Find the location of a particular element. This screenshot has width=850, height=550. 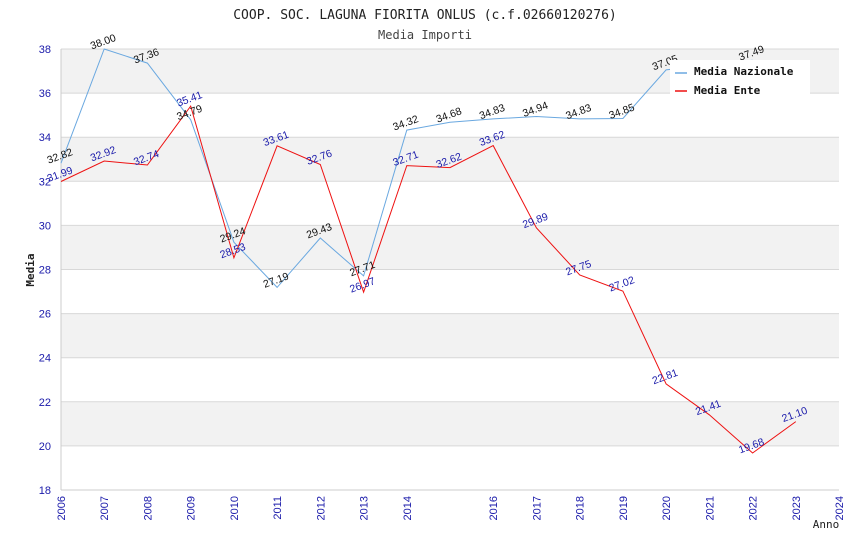

chart-subtitle: Media Importi is located at coordinates (425, 35).